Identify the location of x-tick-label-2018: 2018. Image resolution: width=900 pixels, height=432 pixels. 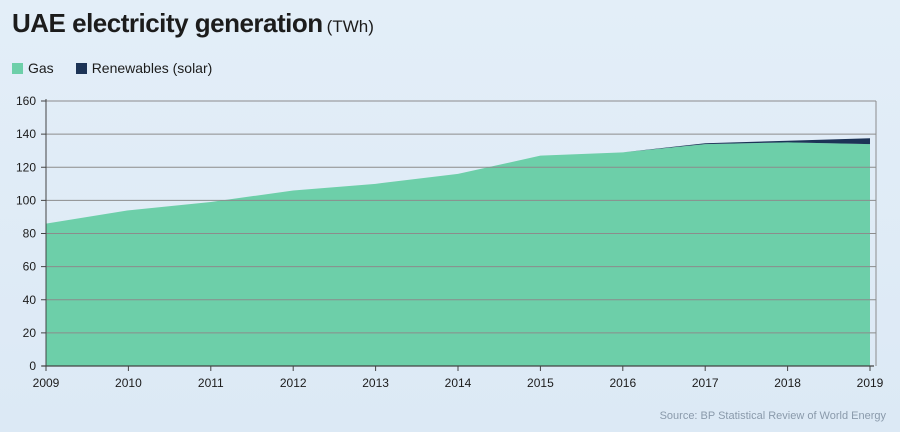
(787, 383).